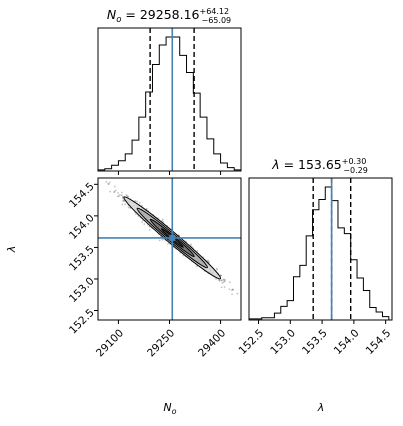 The width and height of the screenshot is (403, 426). I want to click on lambda-frame, so click(320, 249).